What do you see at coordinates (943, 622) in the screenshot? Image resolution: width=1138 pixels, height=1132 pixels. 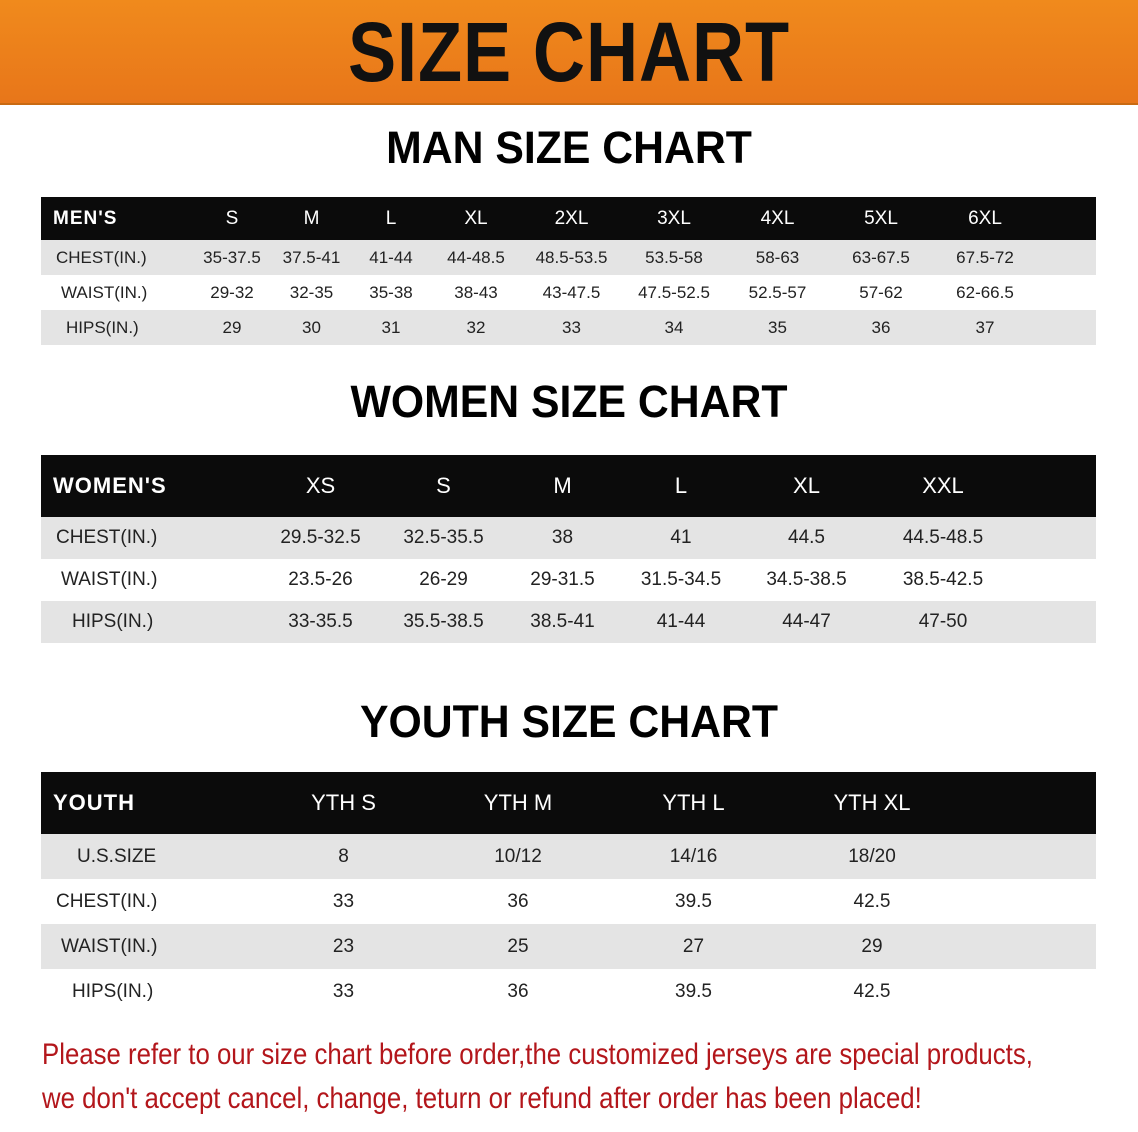 I see `measurement-cell: 47-50` at bounding box center [943, 622].